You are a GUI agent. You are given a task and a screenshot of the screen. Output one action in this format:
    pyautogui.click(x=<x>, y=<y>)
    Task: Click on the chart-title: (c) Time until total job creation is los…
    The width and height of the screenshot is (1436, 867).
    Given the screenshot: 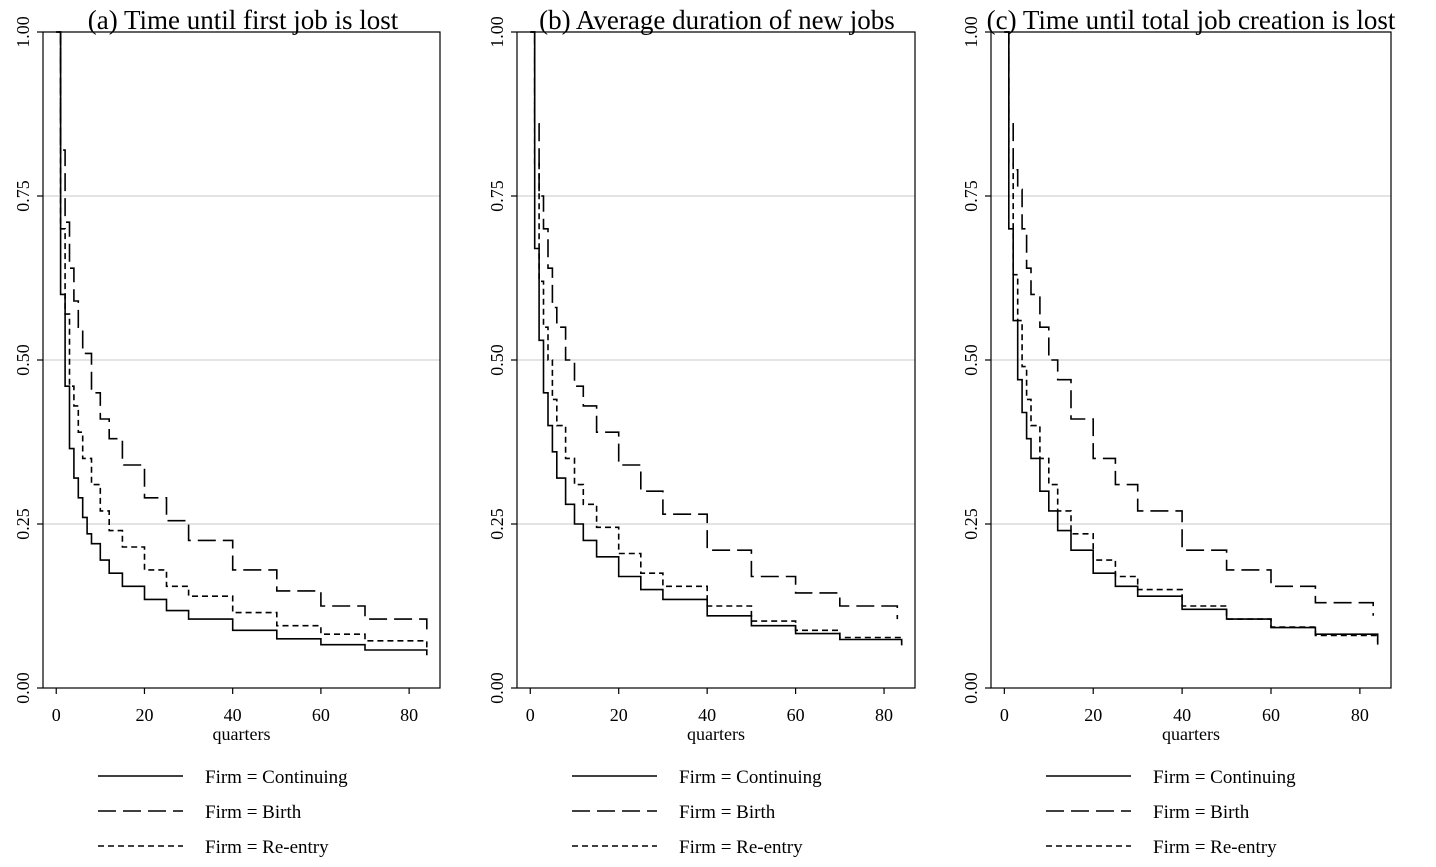 What is the action you would take?
    pyautogui.click(x=1191, y=20)
    